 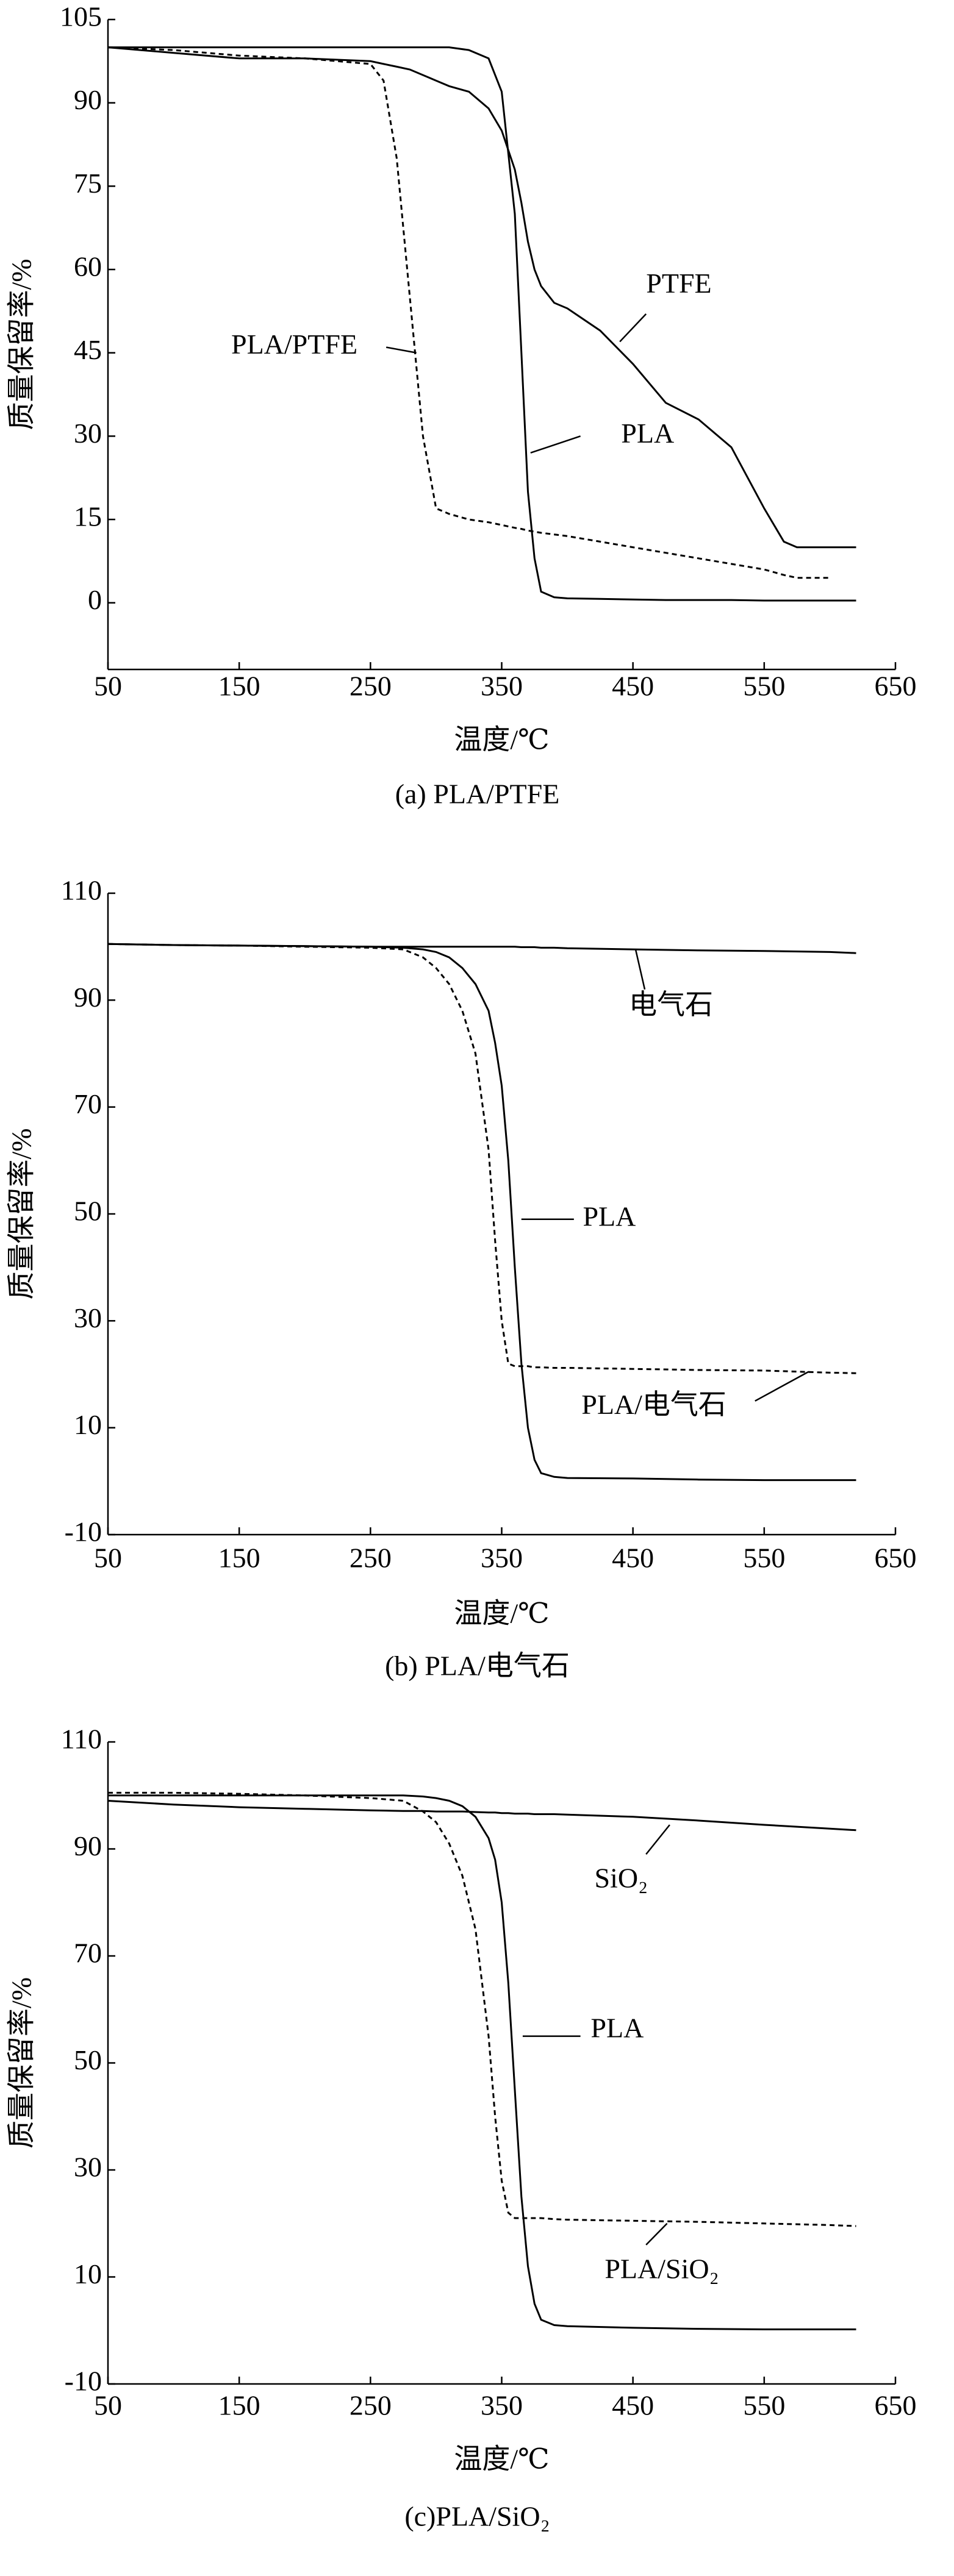 I want to click on series-label: SiO₂, so click(x=621, y=1878).